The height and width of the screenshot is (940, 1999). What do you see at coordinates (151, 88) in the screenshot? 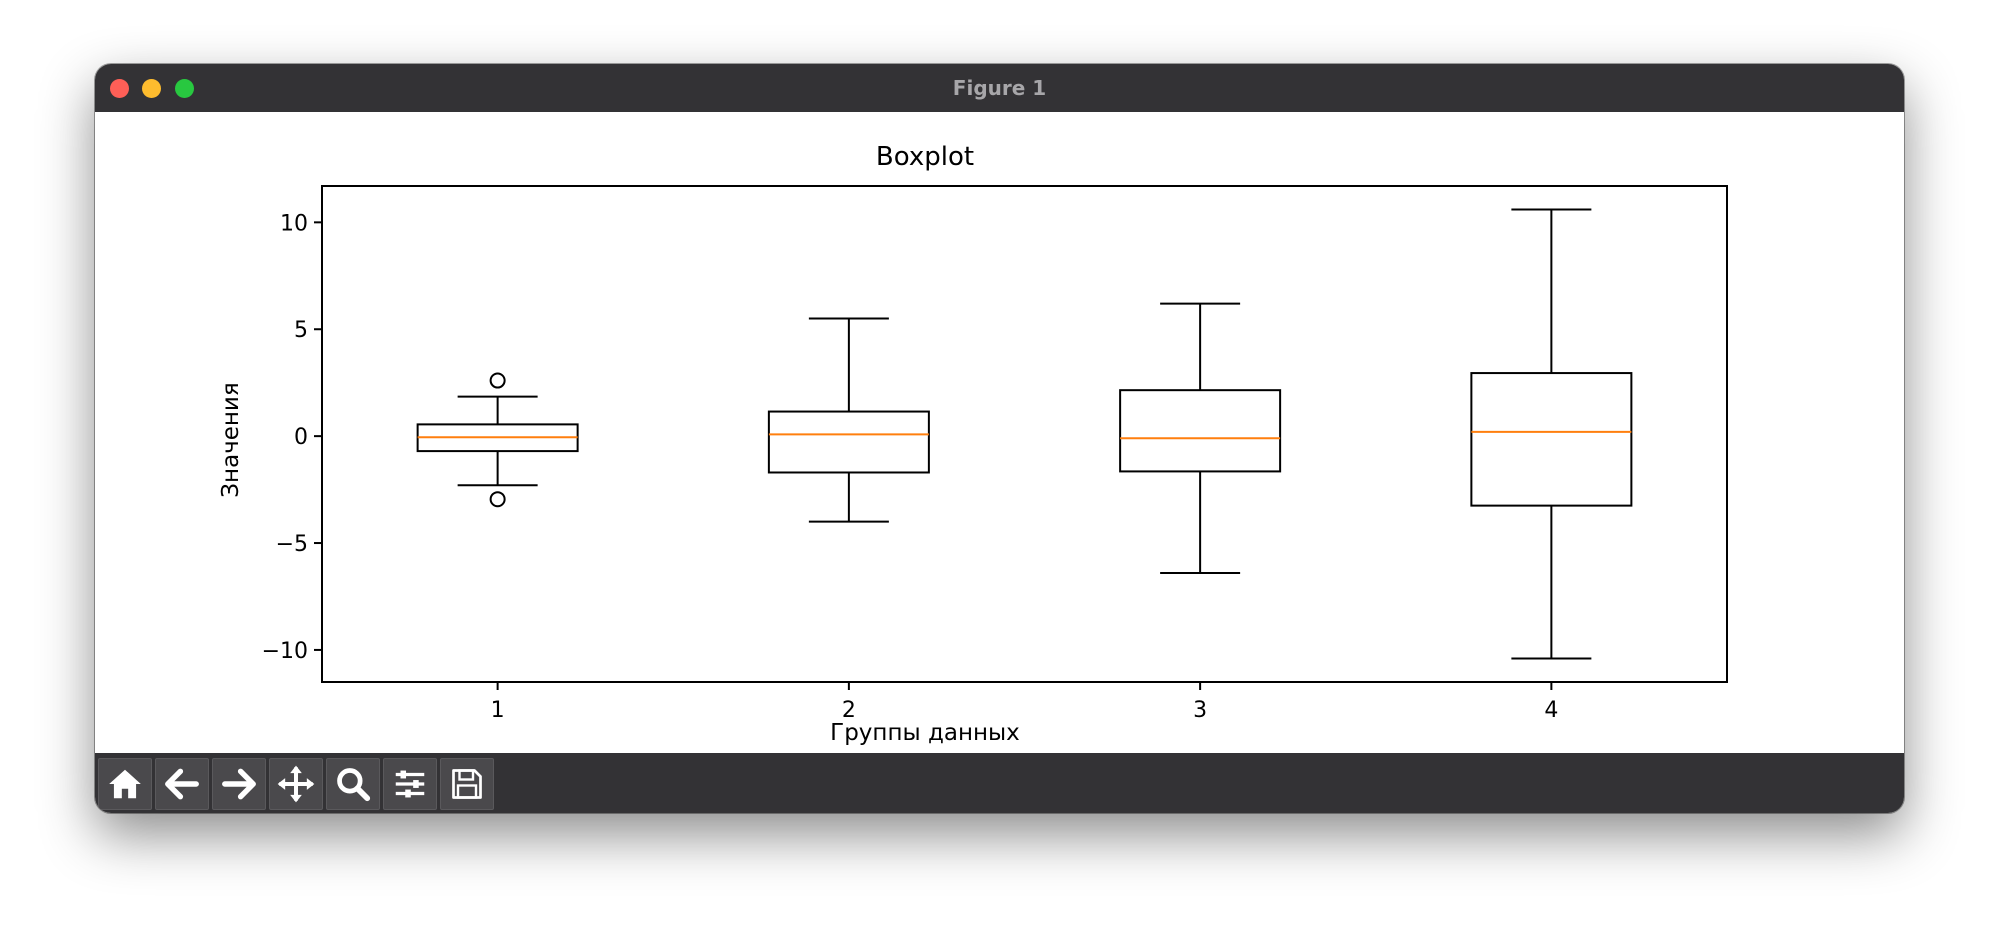
I see `minimize-window-button` at bounding box center [151, 88].